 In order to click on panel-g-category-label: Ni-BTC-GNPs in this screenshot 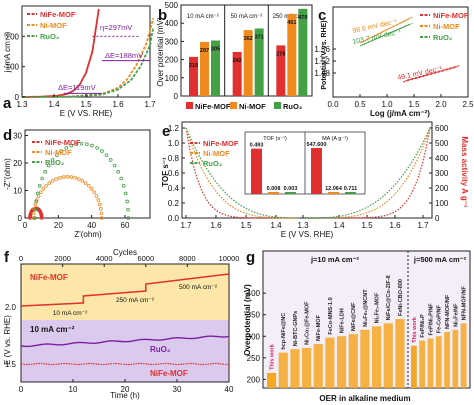, I will do `click(296, 328)`.